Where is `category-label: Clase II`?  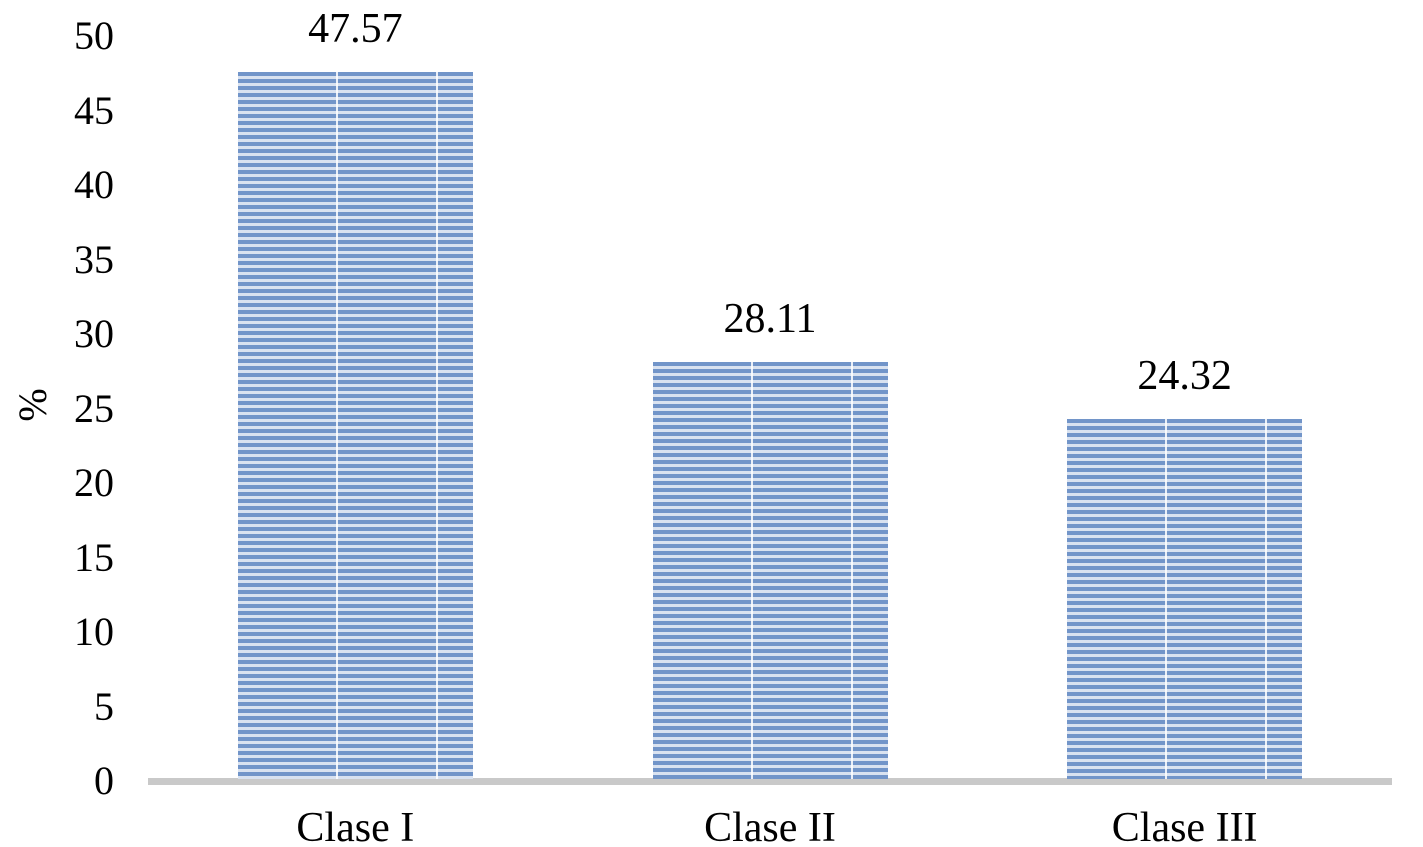
category-label: Clase II is located at coordinates (770, 826).